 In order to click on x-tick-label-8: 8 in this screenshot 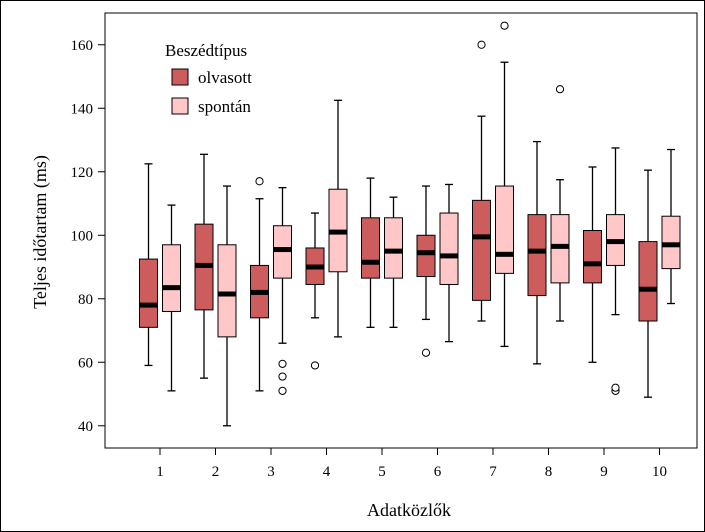, I will do `click(549, 472)`.